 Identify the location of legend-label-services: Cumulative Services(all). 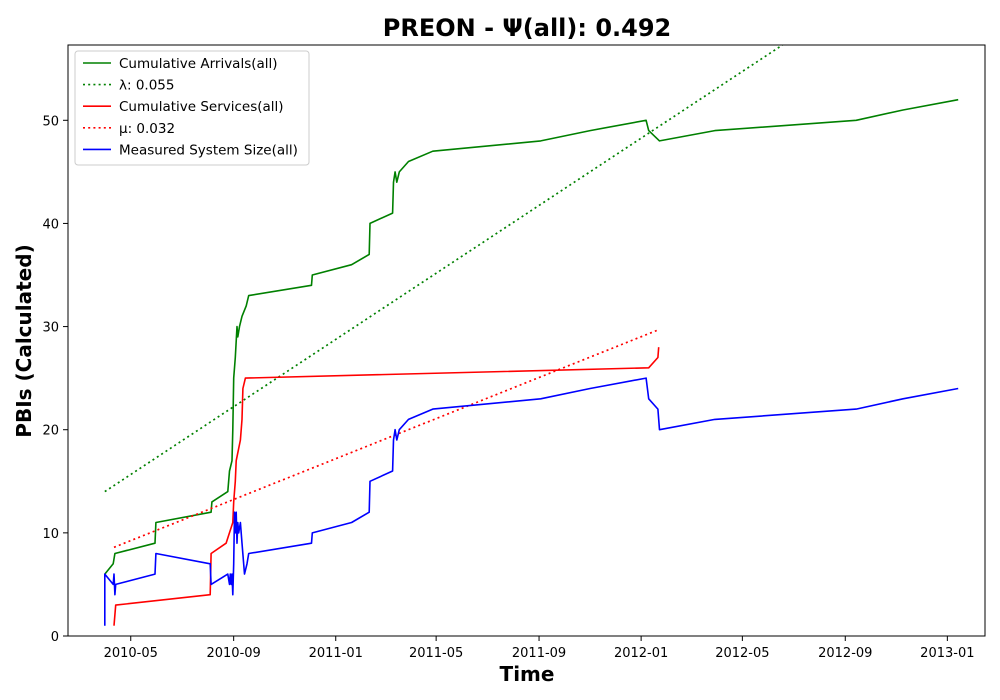
(201, 107).